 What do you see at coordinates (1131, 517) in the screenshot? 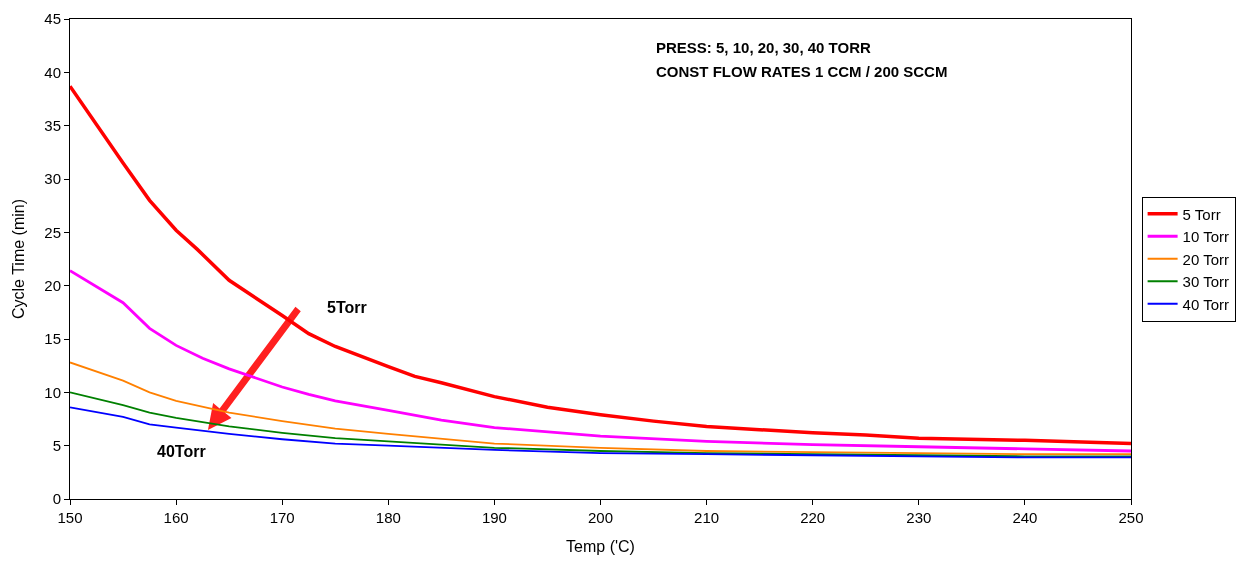
I see `x-tick-label: 250` at bounding box center [1131, 517].